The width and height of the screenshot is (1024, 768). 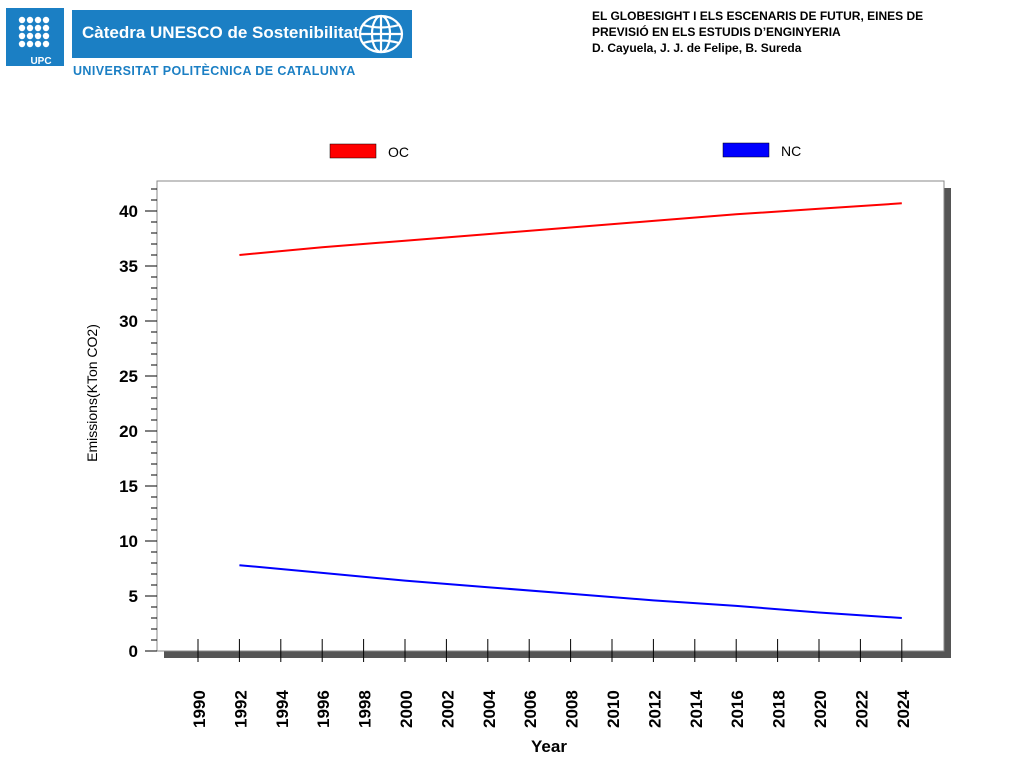 What do you see at coordinates (565, 151) in the screenshot?
I see `legend: OC NC` at bounding box center [565, 151].